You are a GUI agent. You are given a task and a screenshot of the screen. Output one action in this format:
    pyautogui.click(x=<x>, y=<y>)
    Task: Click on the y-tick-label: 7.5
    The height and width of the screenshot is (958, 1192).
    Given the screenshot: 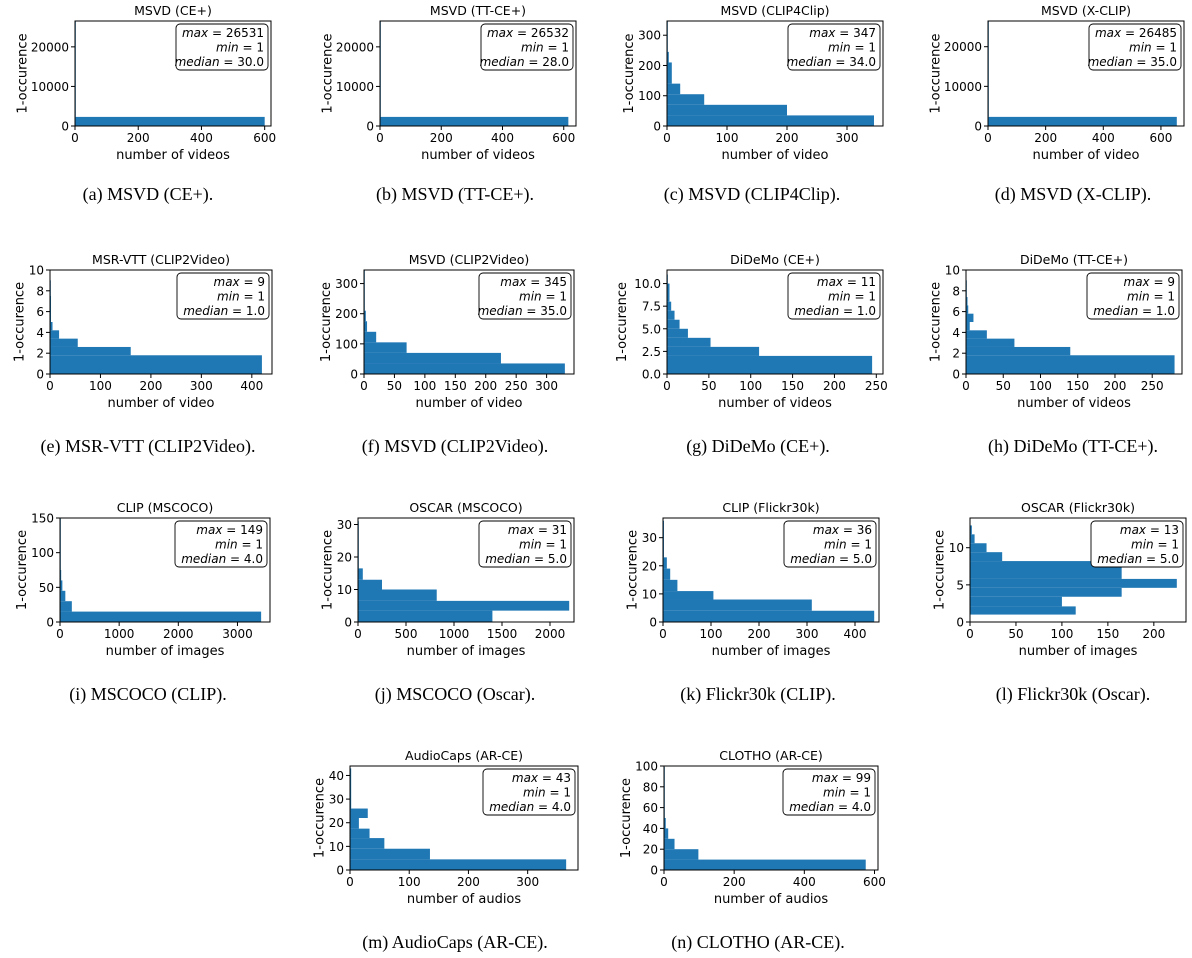 What is the action you would take?
    pyautogui.click(x=651, y=307)
    